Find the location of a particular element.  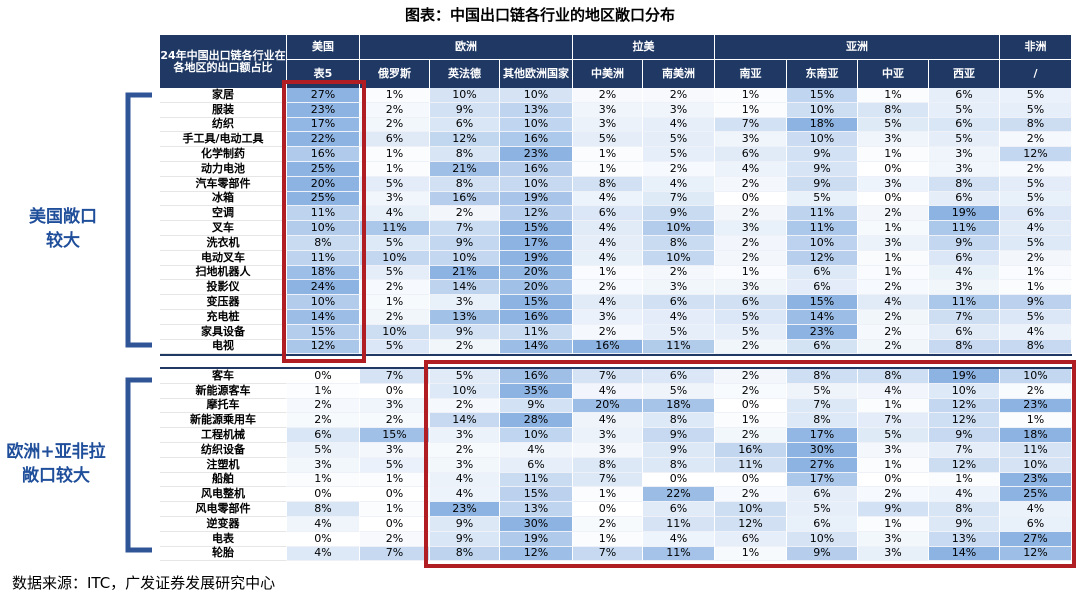

sub-header: 西亚 is located at coordinates (964, 74).